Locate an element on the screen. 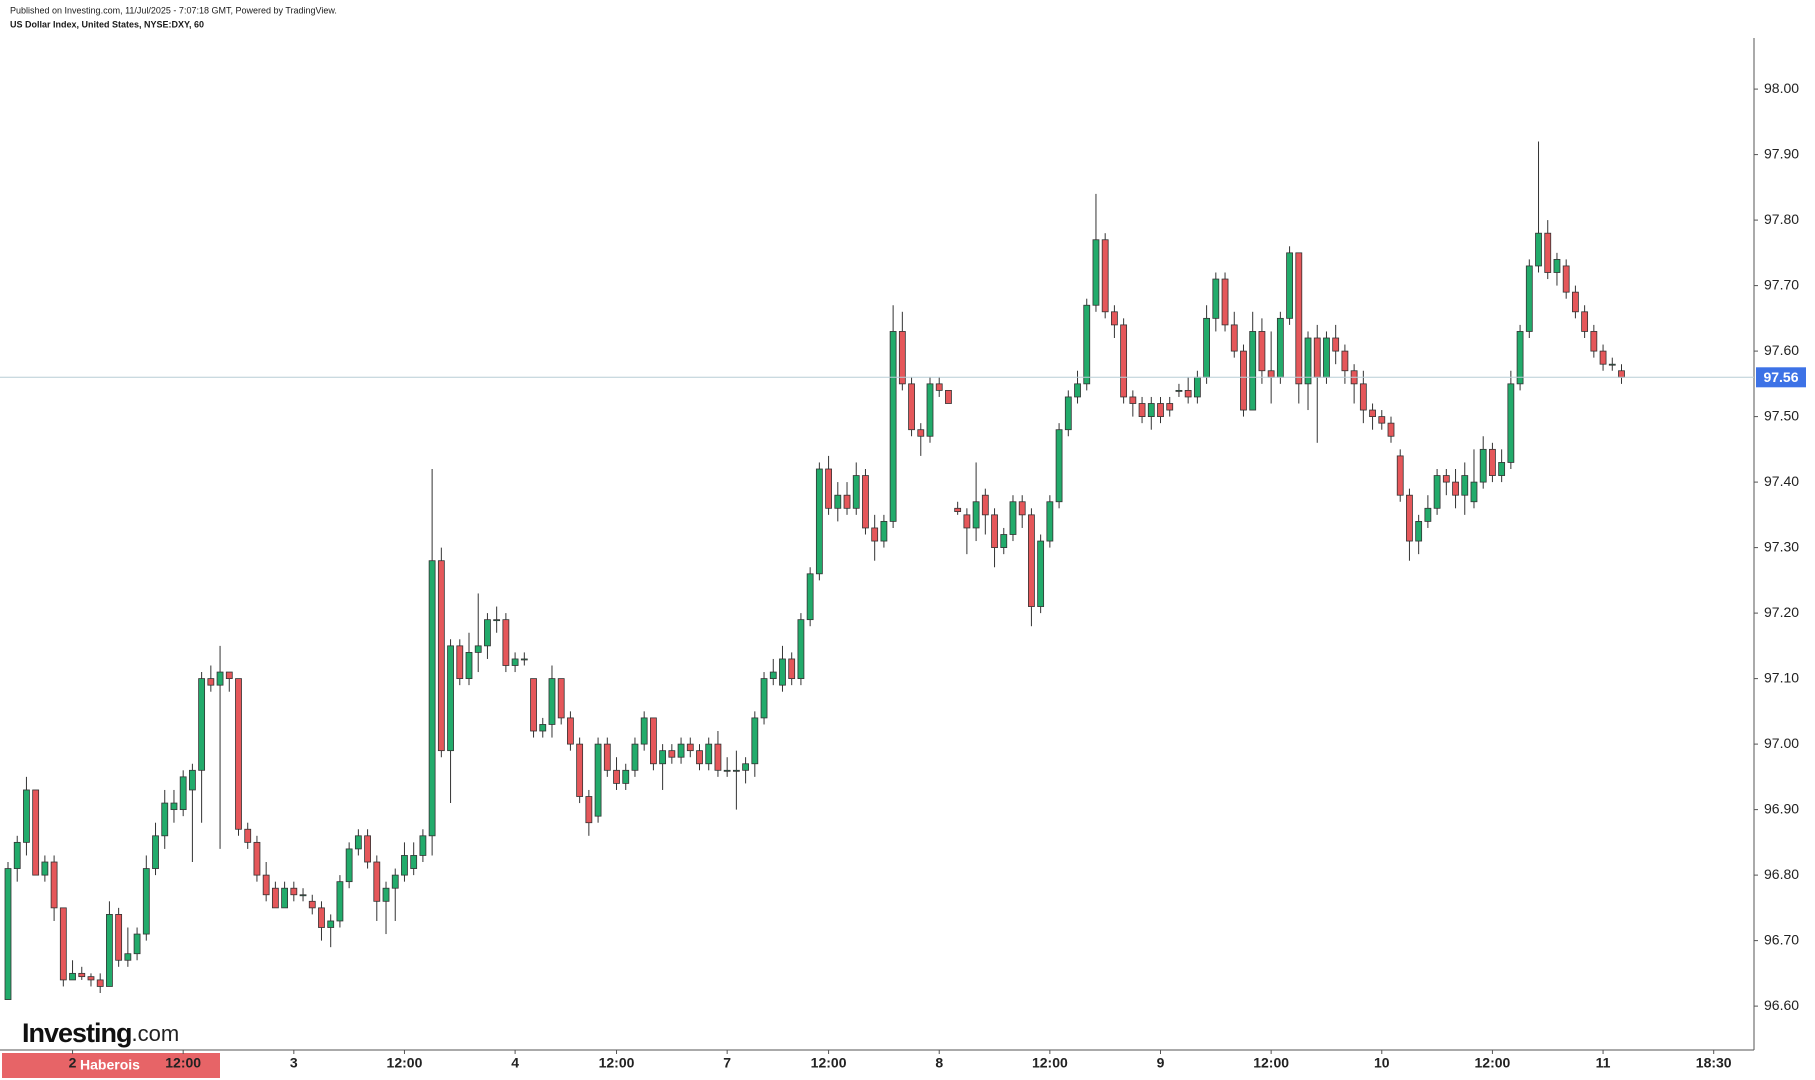 The width and height of the screenshot is (1815, 1080). x-tick-label: 9 is located at coordinates (1161, 1063).